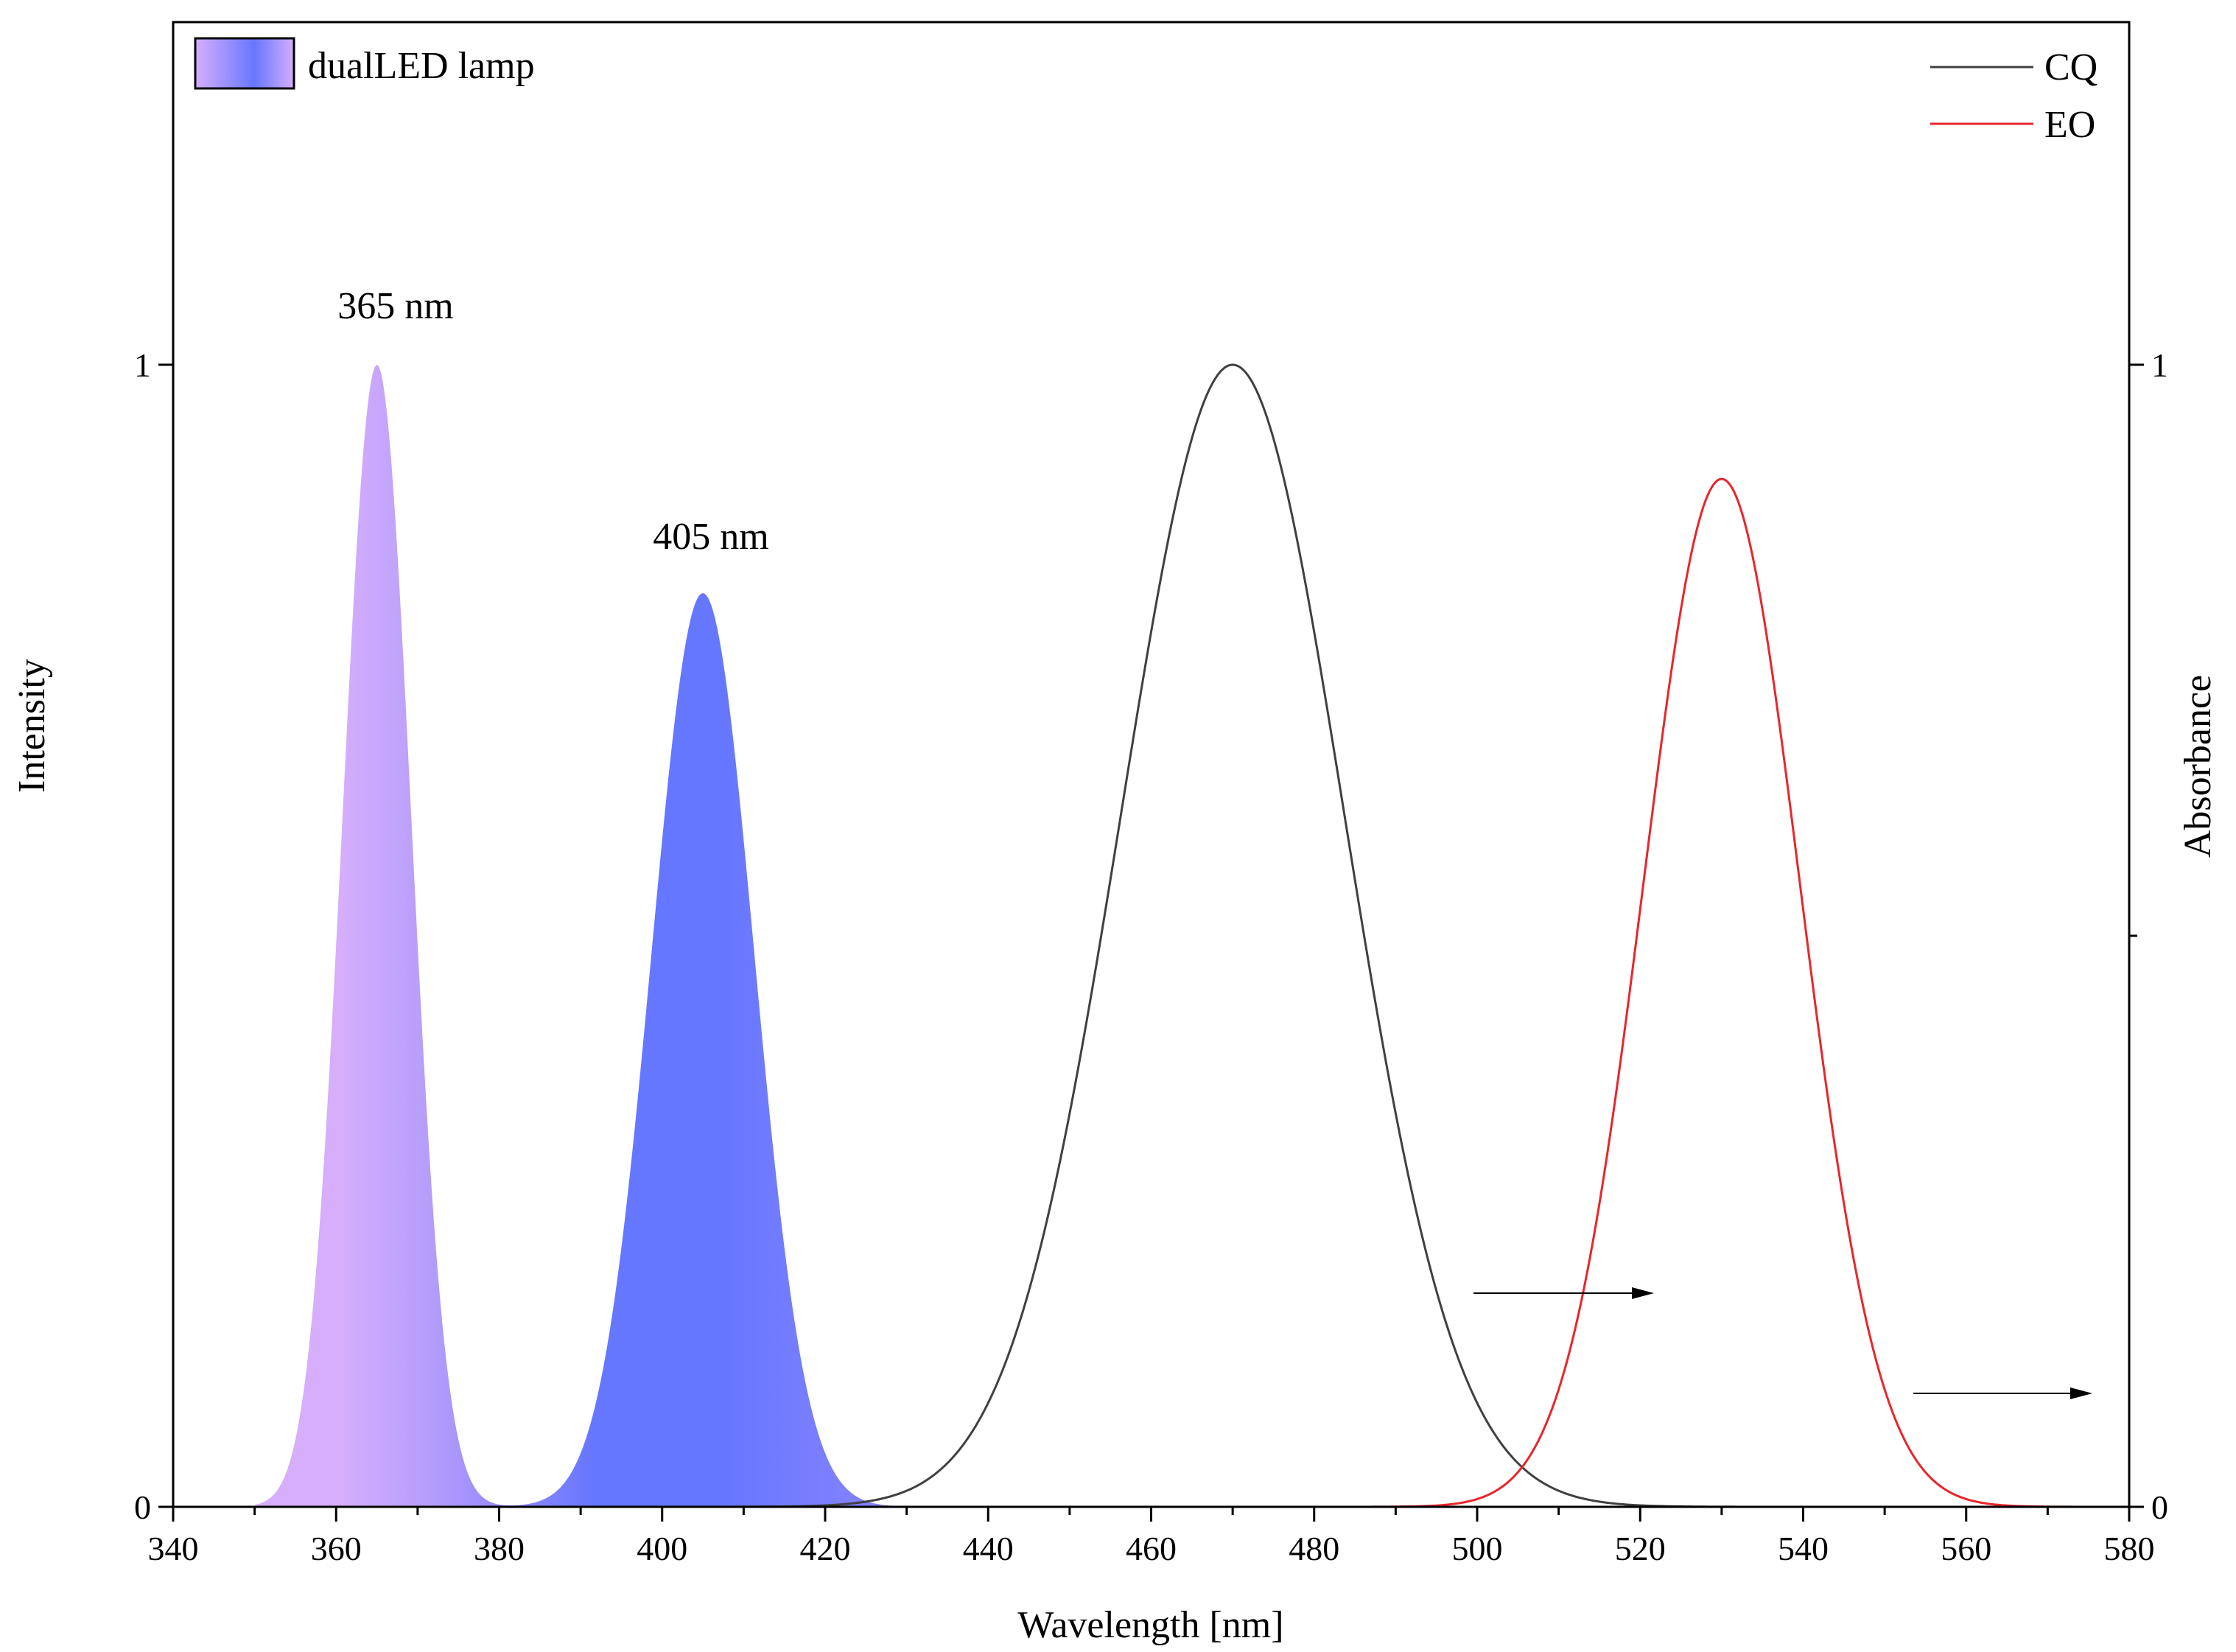  Describe the element at coordinates (336, 1548) in the screenshot. I see `x-tick-label-360: 360` at that location.